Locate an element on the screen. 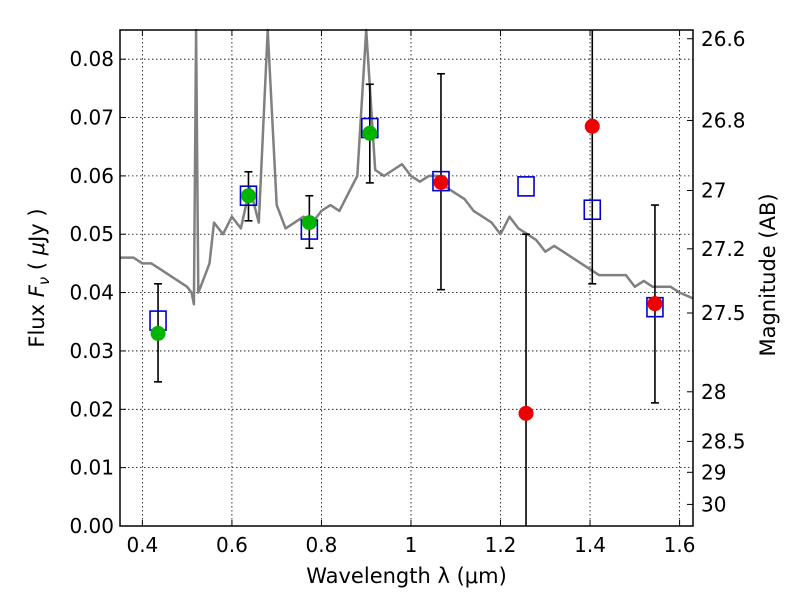 The image size is (800, 600). x-tick-label: 0.8 is located at coordinates (322, 545).